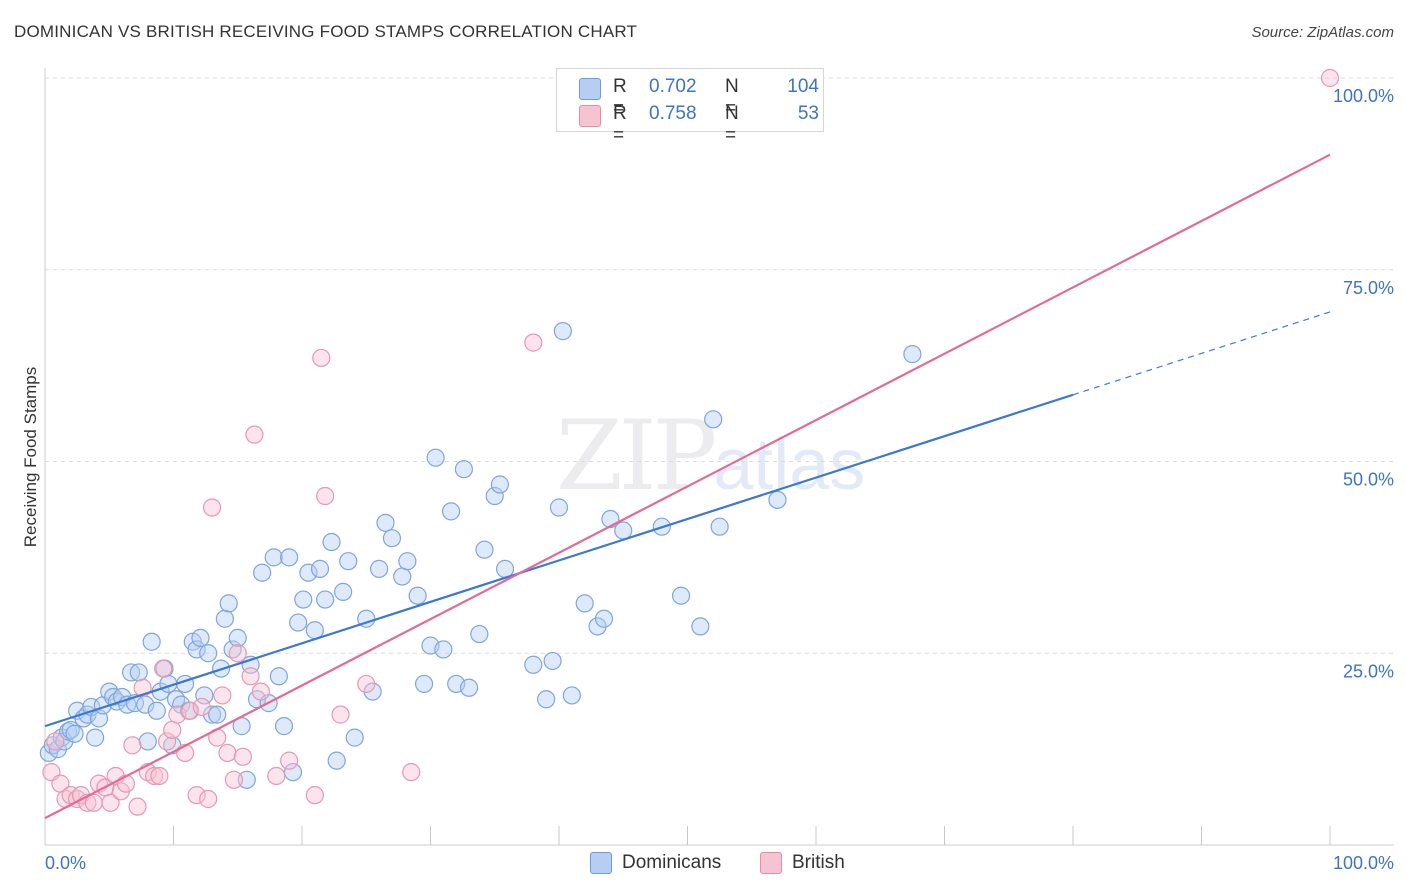 Image resolution: width=1406 pixels, height=892 pixels. Describe the element at coordinates (808, 113) in the screenshot. I see `legend-n-value: 53` at that location.